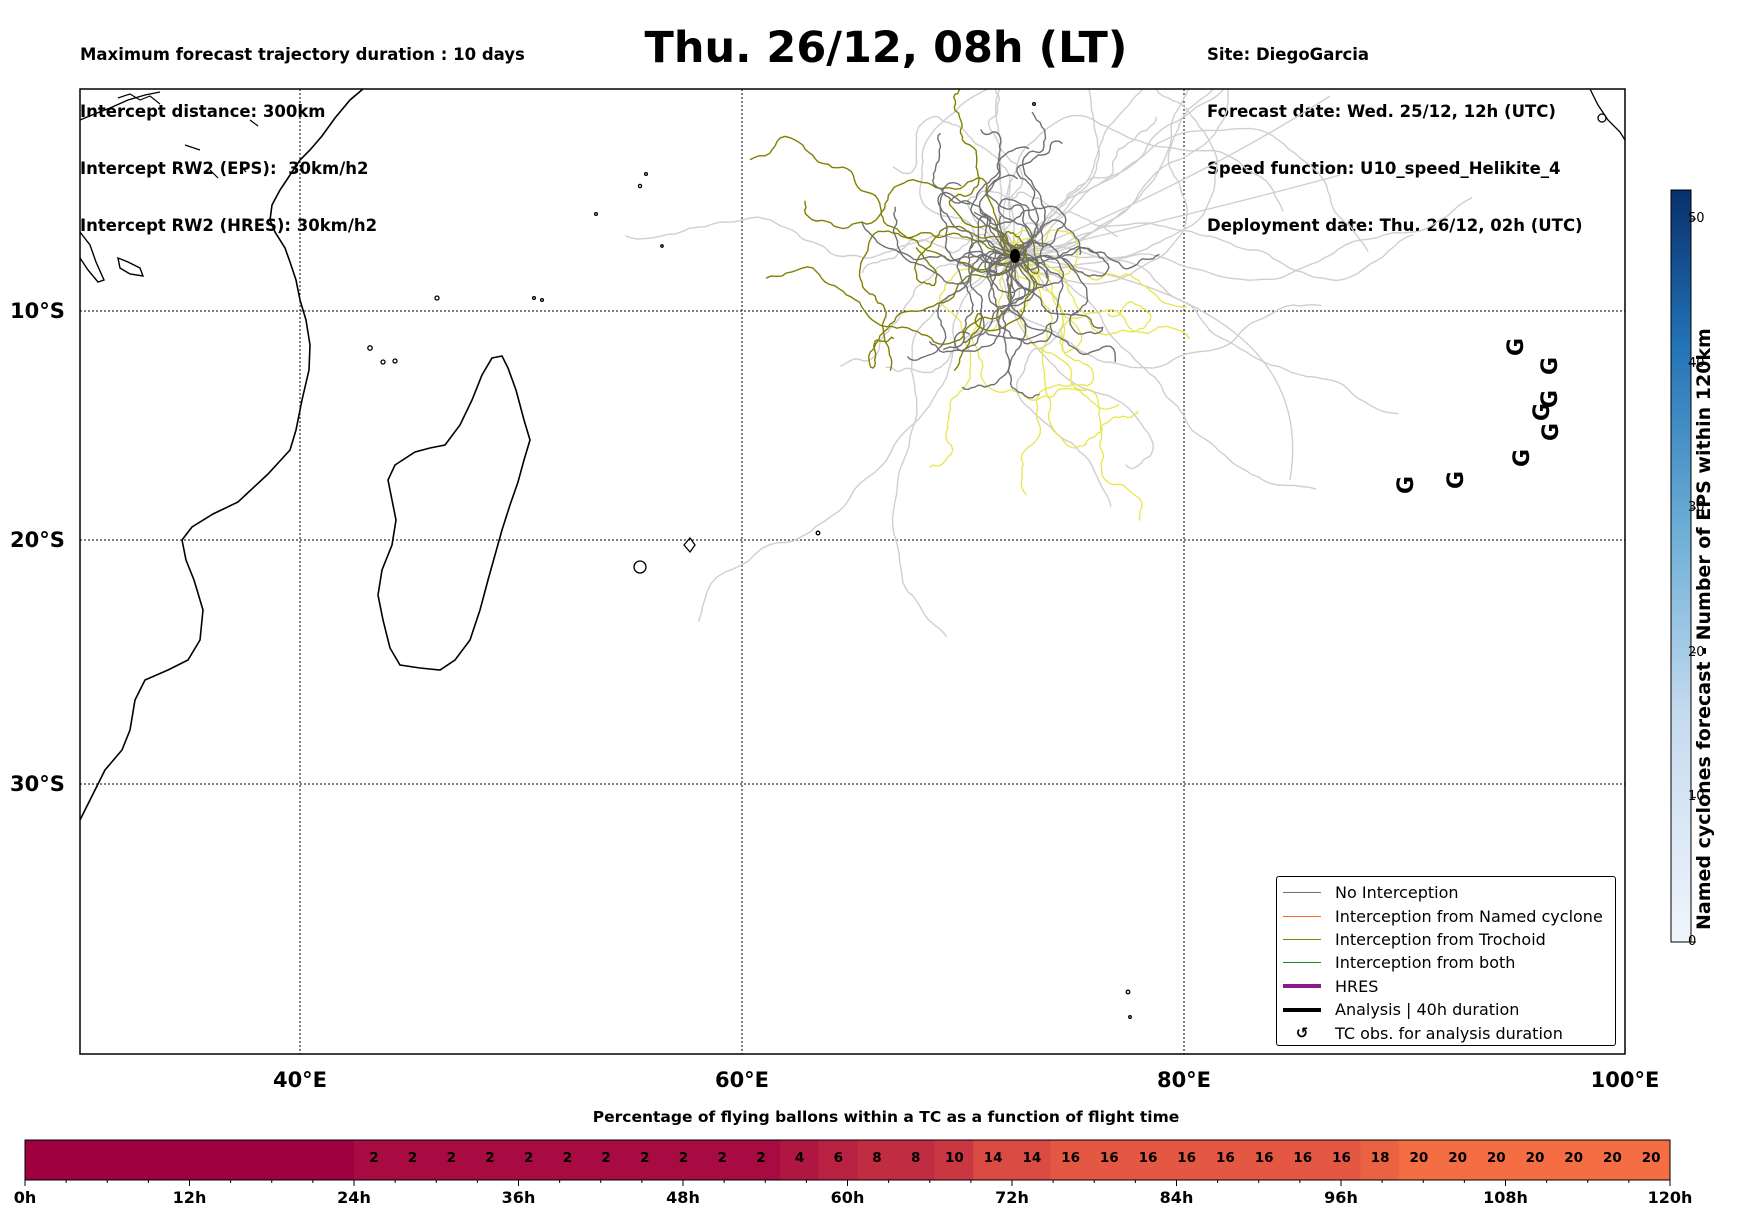  Describe the element at coordinates (229, 225) in the screenshot. I see `setting-rw2-hres: Intercept RW2 (HRES): 30km/h2` at that location.